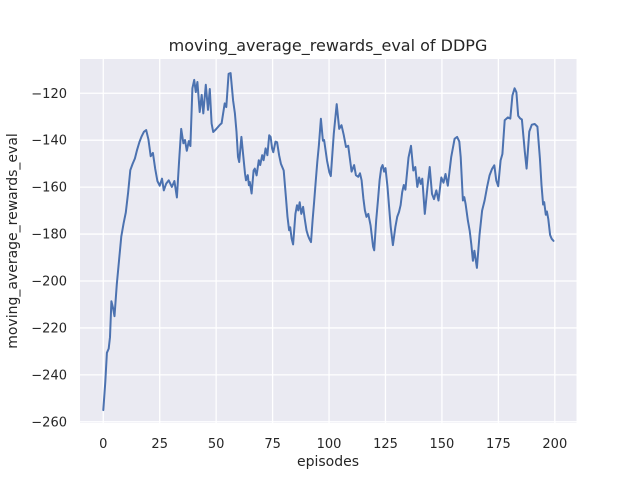  Describe the element at coordinates (49, 422) in the screenshot. I see `y-tick-label: −260` at that location.